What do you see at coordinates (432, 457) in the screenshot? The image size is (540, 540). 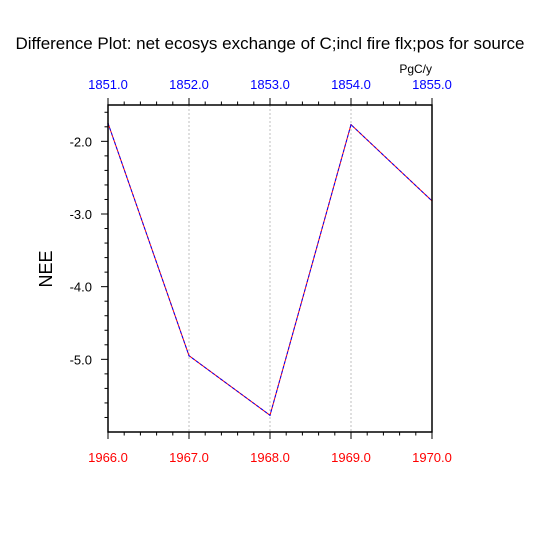 I see `x-bottom-tick-label: 1970.0` at bounding box center [432, 457].